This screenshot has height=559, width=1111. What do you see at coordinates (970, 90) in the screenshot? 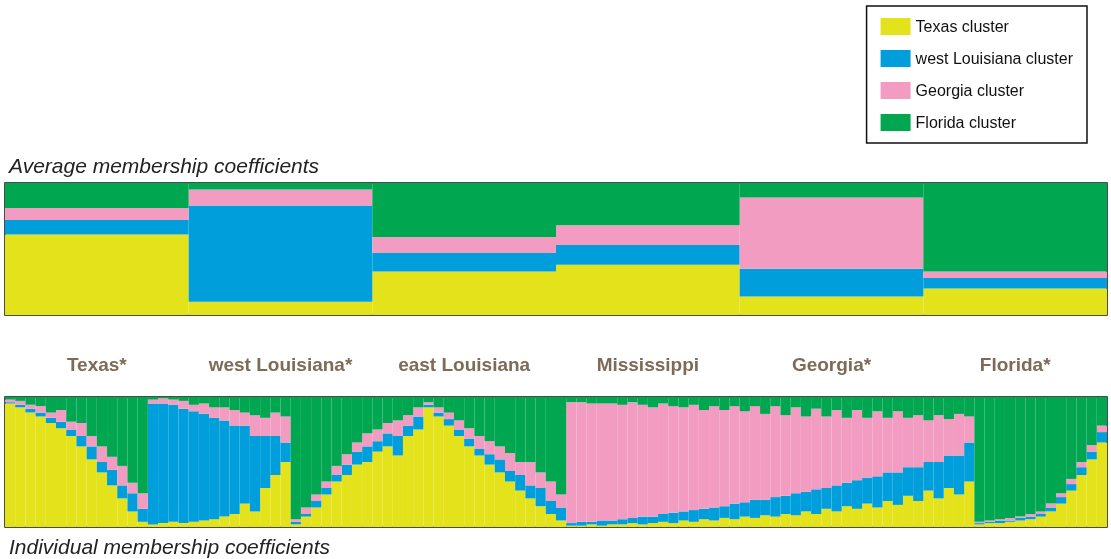
I see `legend-label: Georgia cluster` at bounding box center [970, 90].